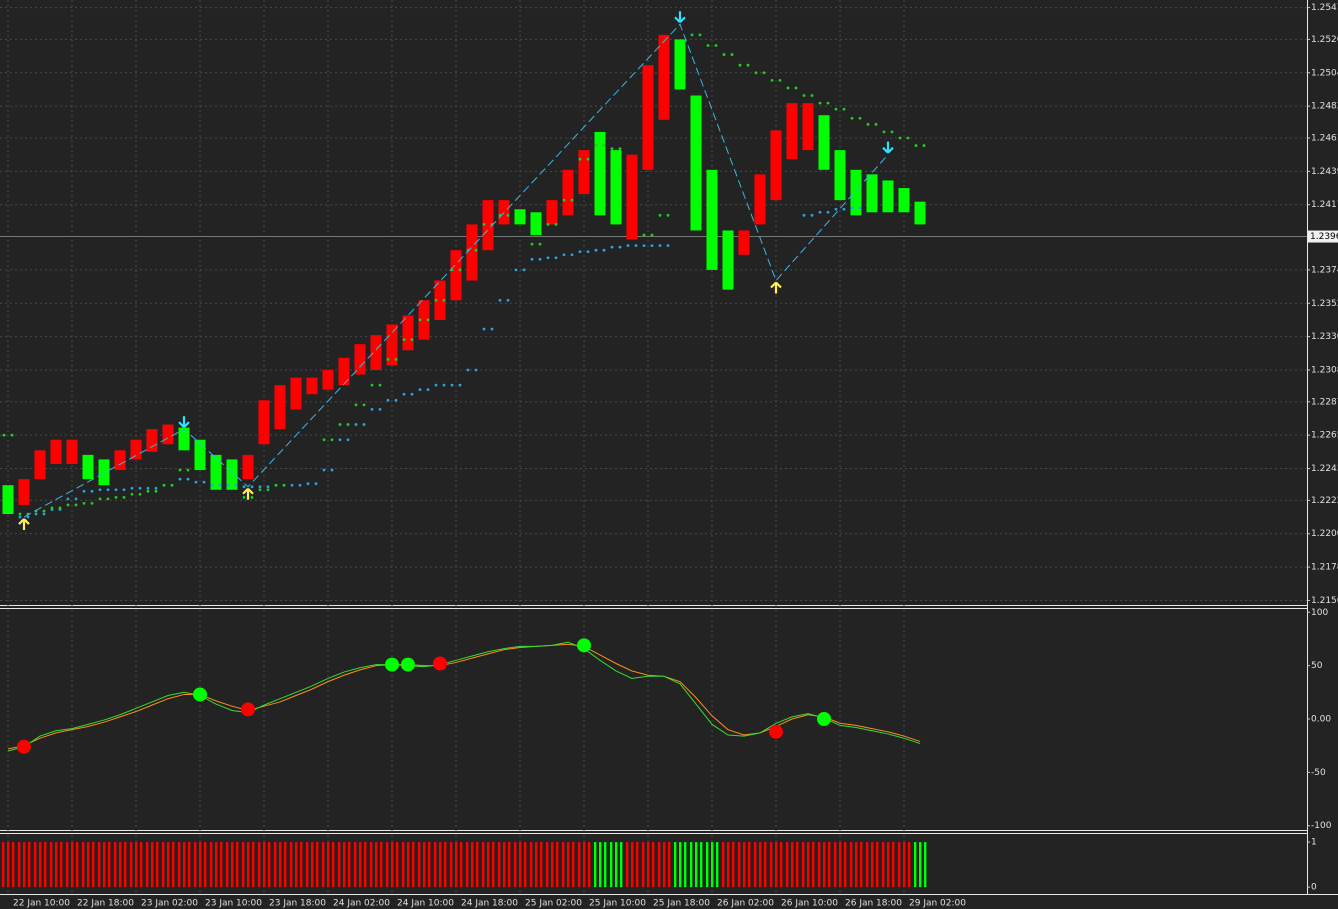  I want to click on signal-dot, so click(392, 664).